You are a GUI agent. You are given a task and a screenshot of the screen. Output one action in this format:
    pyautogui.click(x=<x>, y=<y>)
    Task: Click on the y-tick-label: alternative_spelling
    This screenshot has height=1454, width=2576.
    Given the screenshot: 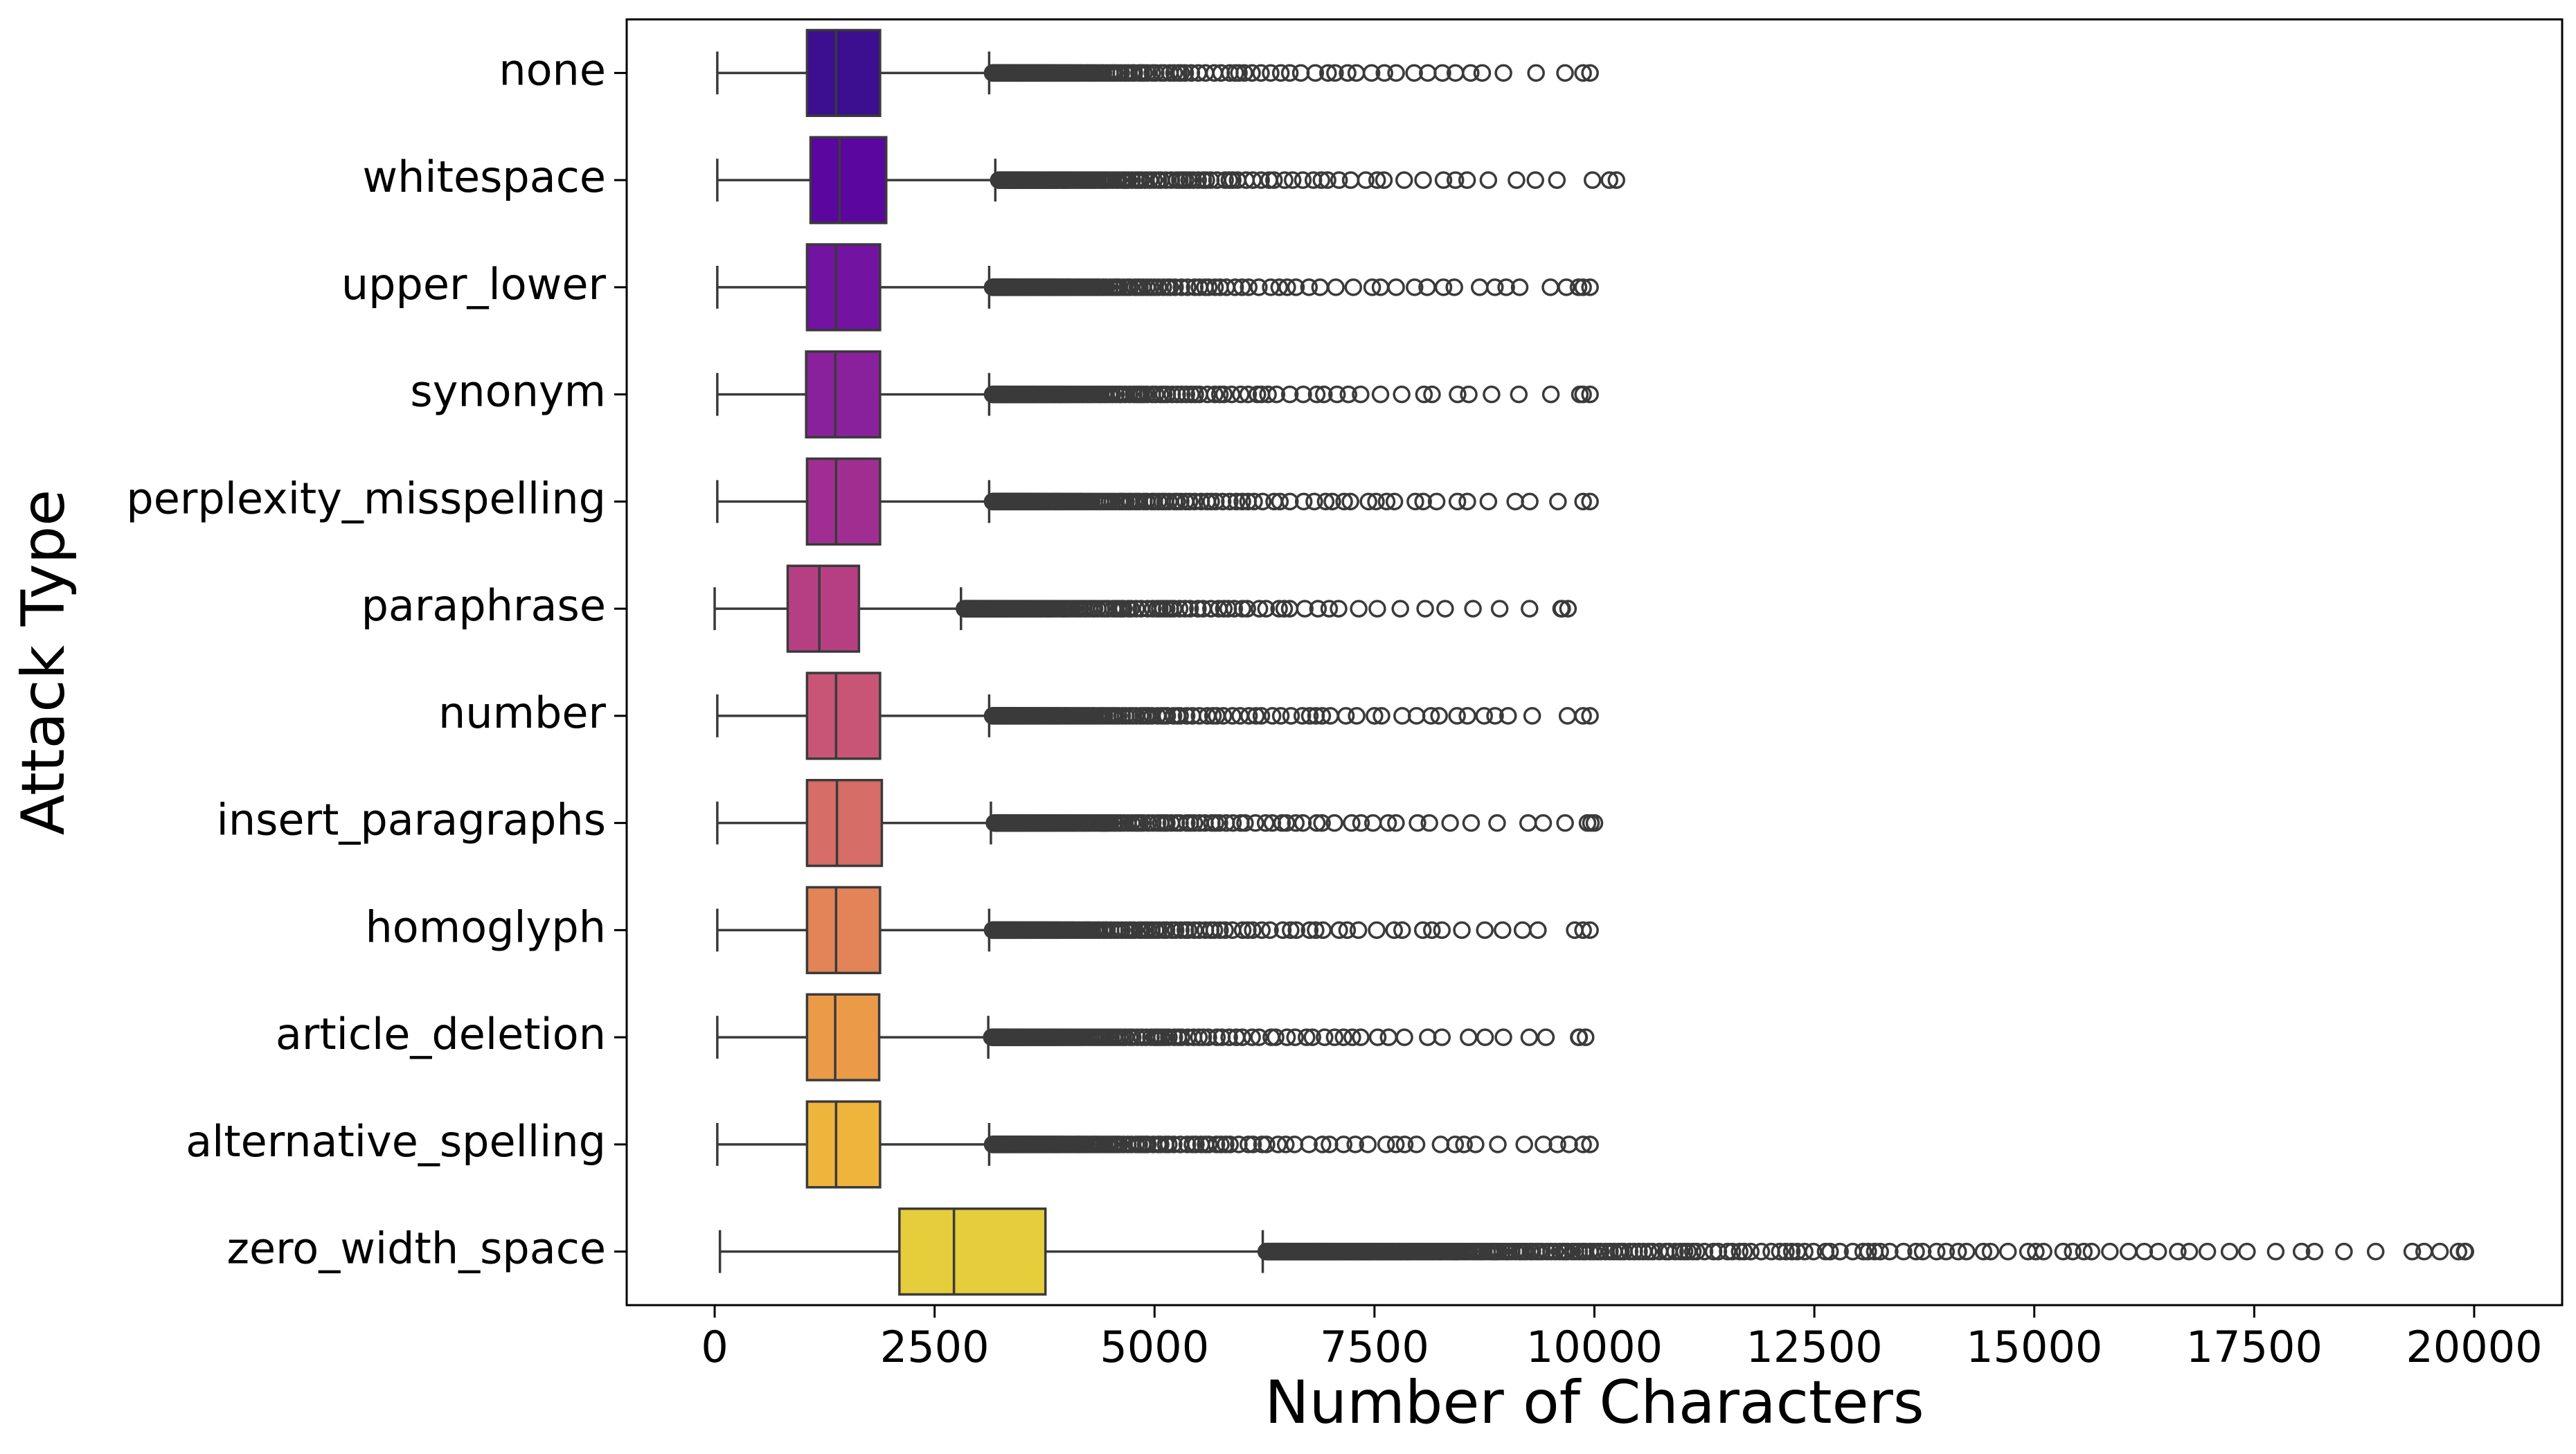 What is the action you would take?
    pyautogui.click(x=396, y=1142)
    